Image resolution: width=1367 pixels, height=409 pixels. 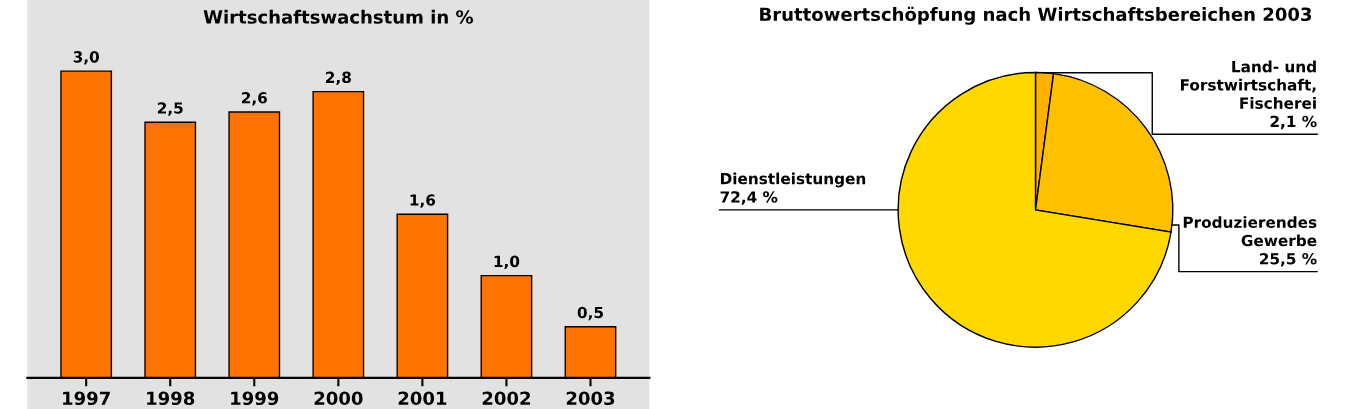 I want to click on data-label: 2,5, so click(x=170, y=109).